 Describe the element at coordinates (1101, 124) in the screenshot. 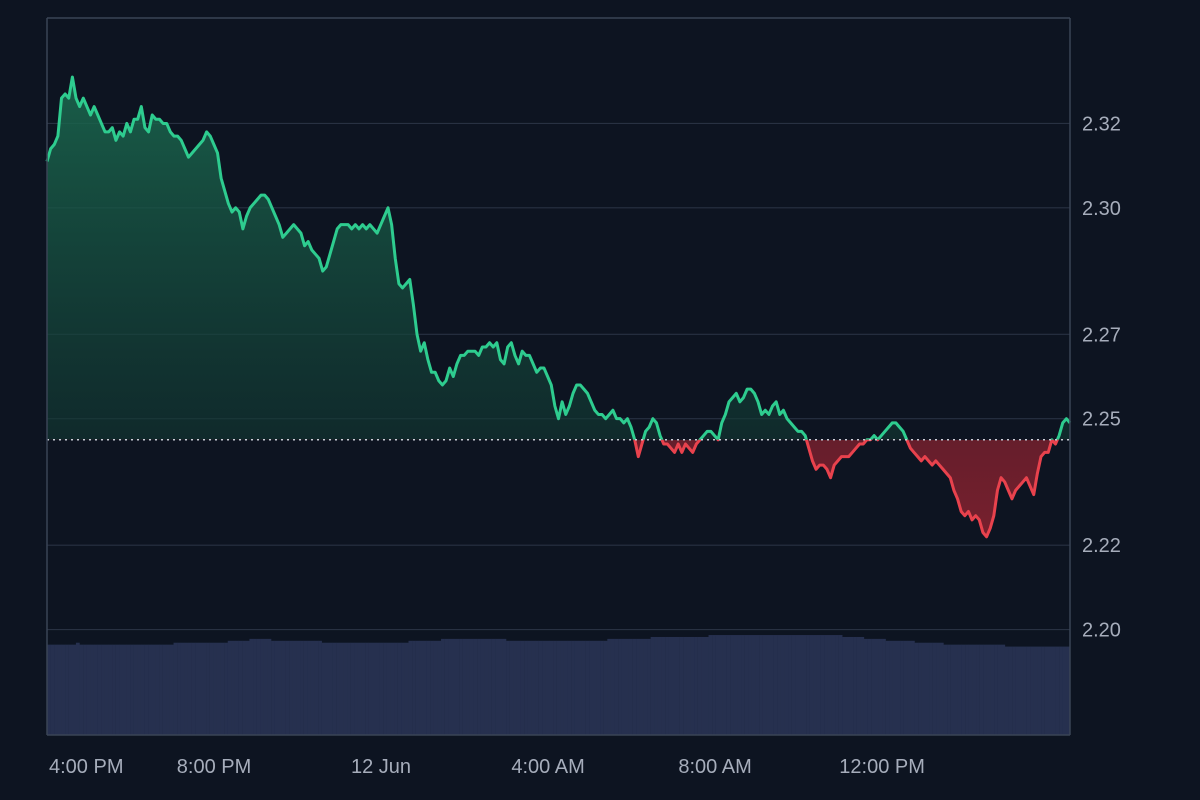

I see `y-tick-label: 2.32` at that location.